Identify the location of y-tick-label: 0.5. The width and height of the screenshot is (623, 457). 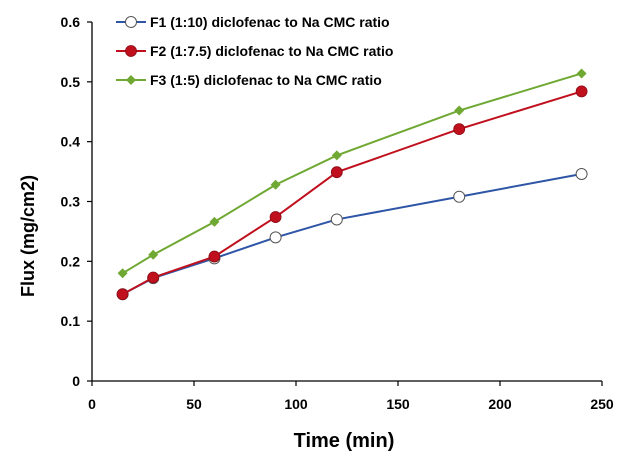
(71, 82).